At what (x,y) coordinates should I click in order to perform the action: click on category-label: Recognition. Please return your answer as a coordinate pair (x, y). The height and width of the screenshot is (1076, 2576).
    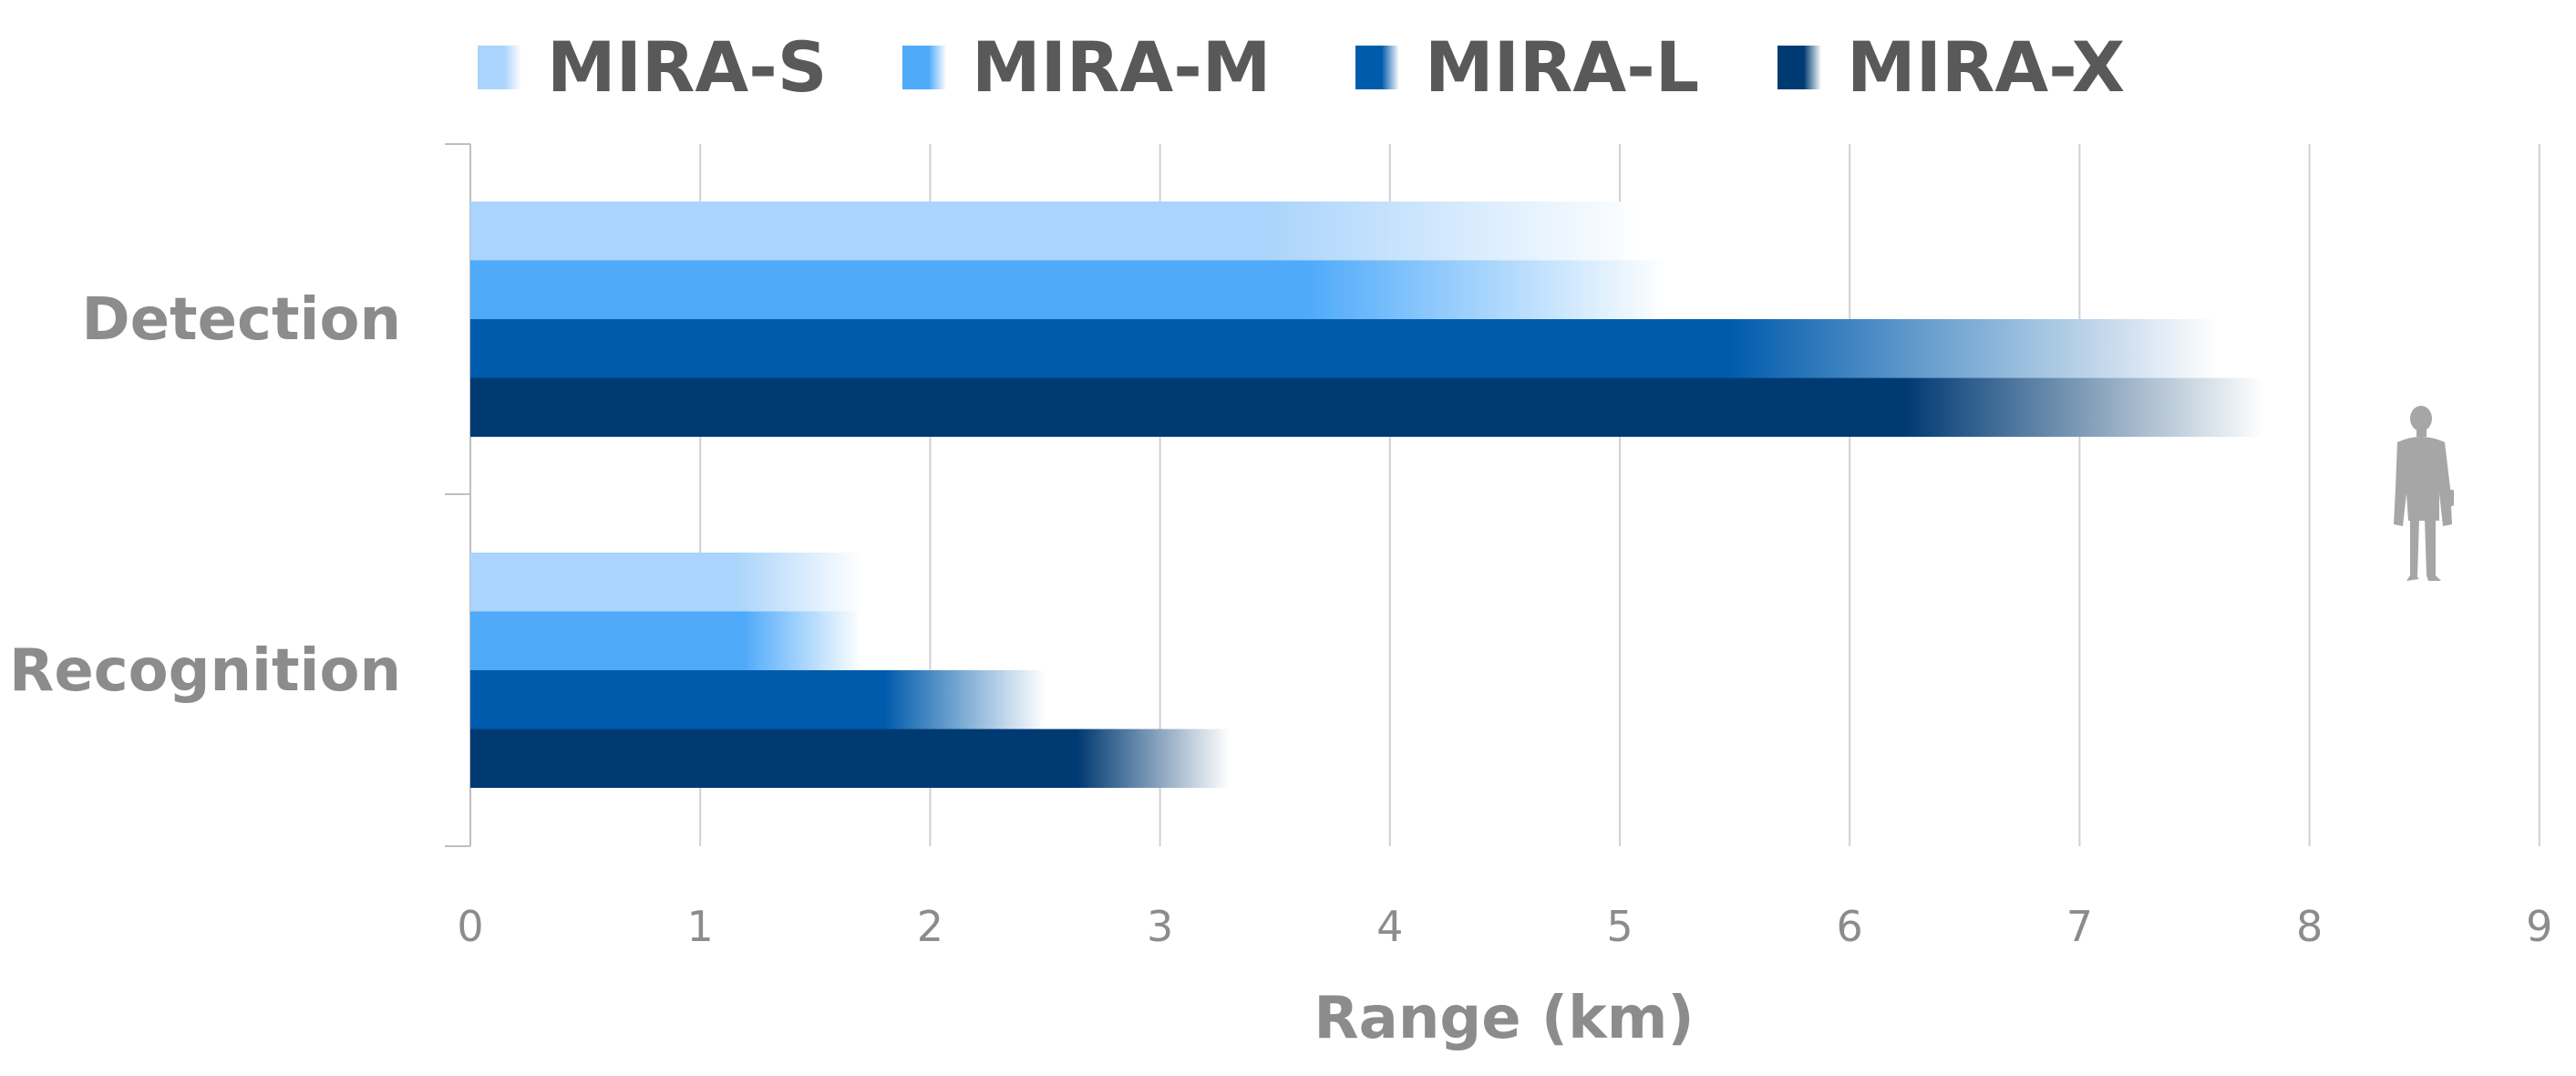
    Looking at the image, I should click on (205, 671).